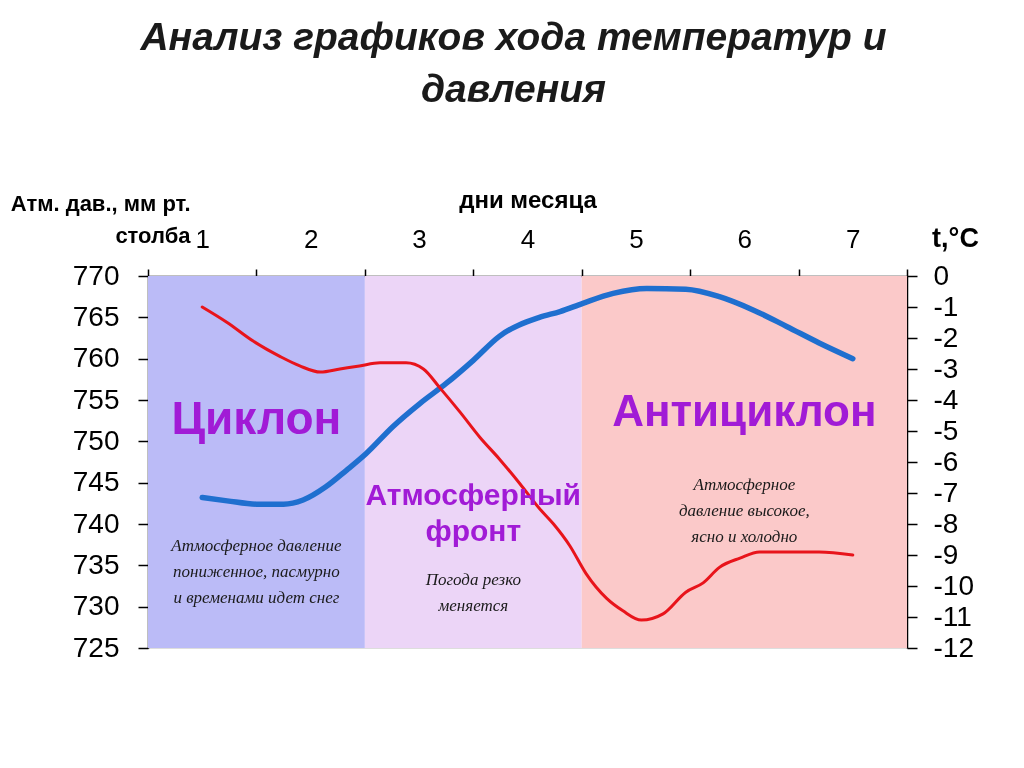 Image resolution: width=1024 pixels, height=768 pixels. Describe the element at coordinates (946, 337) in the screenshot. I see `y2-tick-label: -2` at that location.